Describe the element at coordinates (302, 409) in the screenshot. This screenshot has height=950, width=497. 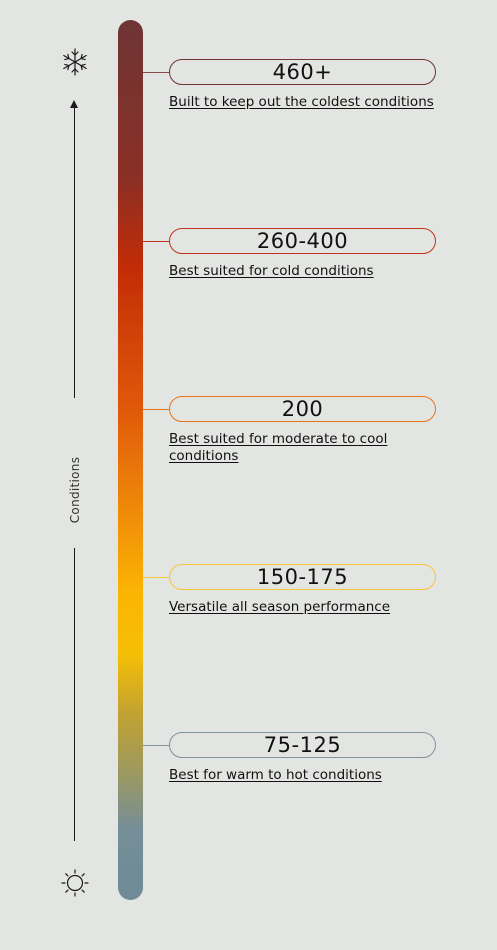
I see `tier-badge-200: 200` at that location.